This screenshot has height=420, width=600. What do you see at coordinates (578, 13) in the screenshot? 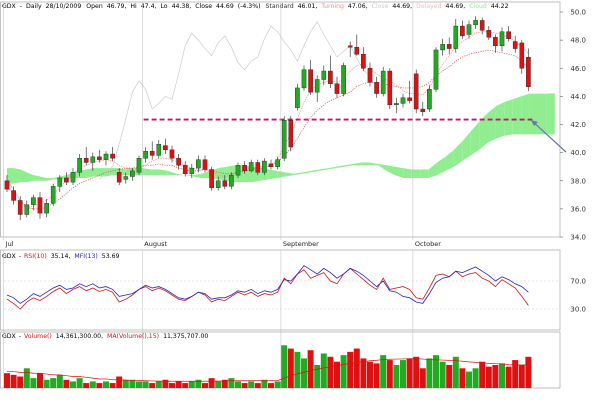
I see `price-tick-label: 50.0` at bounding box center [578, 13].